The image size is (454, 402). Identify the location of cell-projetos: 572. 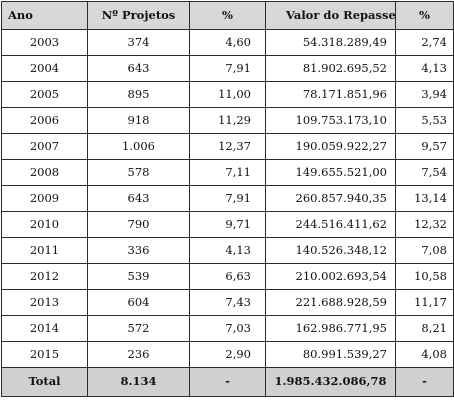
(138, 328).